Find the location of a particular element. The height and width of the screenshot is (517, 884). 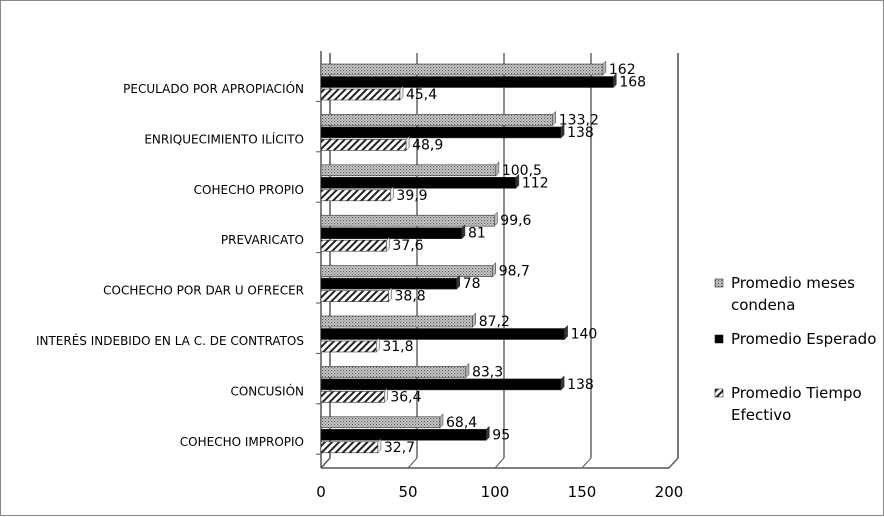

data-label: 45,4 is located at coordinates (421, 95).